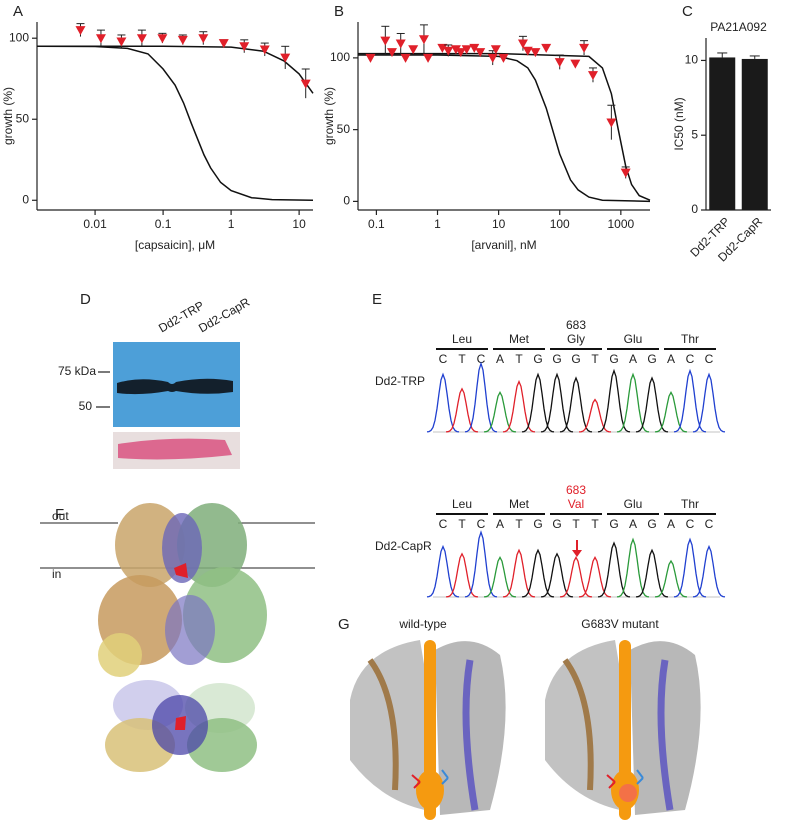  Describe the element at coordinates (339, 11) in the screenshot. I see `panel-label: B` at that location.